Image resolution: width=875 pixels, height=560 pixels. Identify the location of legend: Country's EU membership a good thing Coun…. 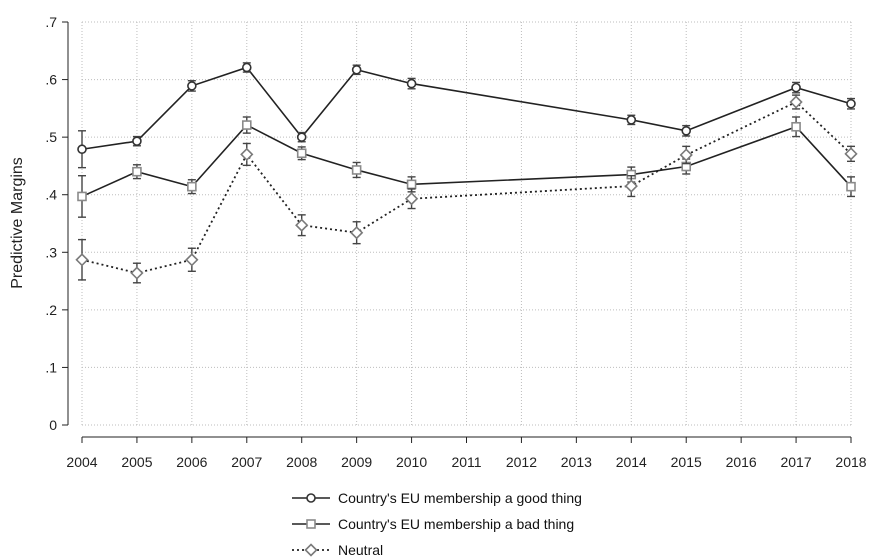
(437, 524).